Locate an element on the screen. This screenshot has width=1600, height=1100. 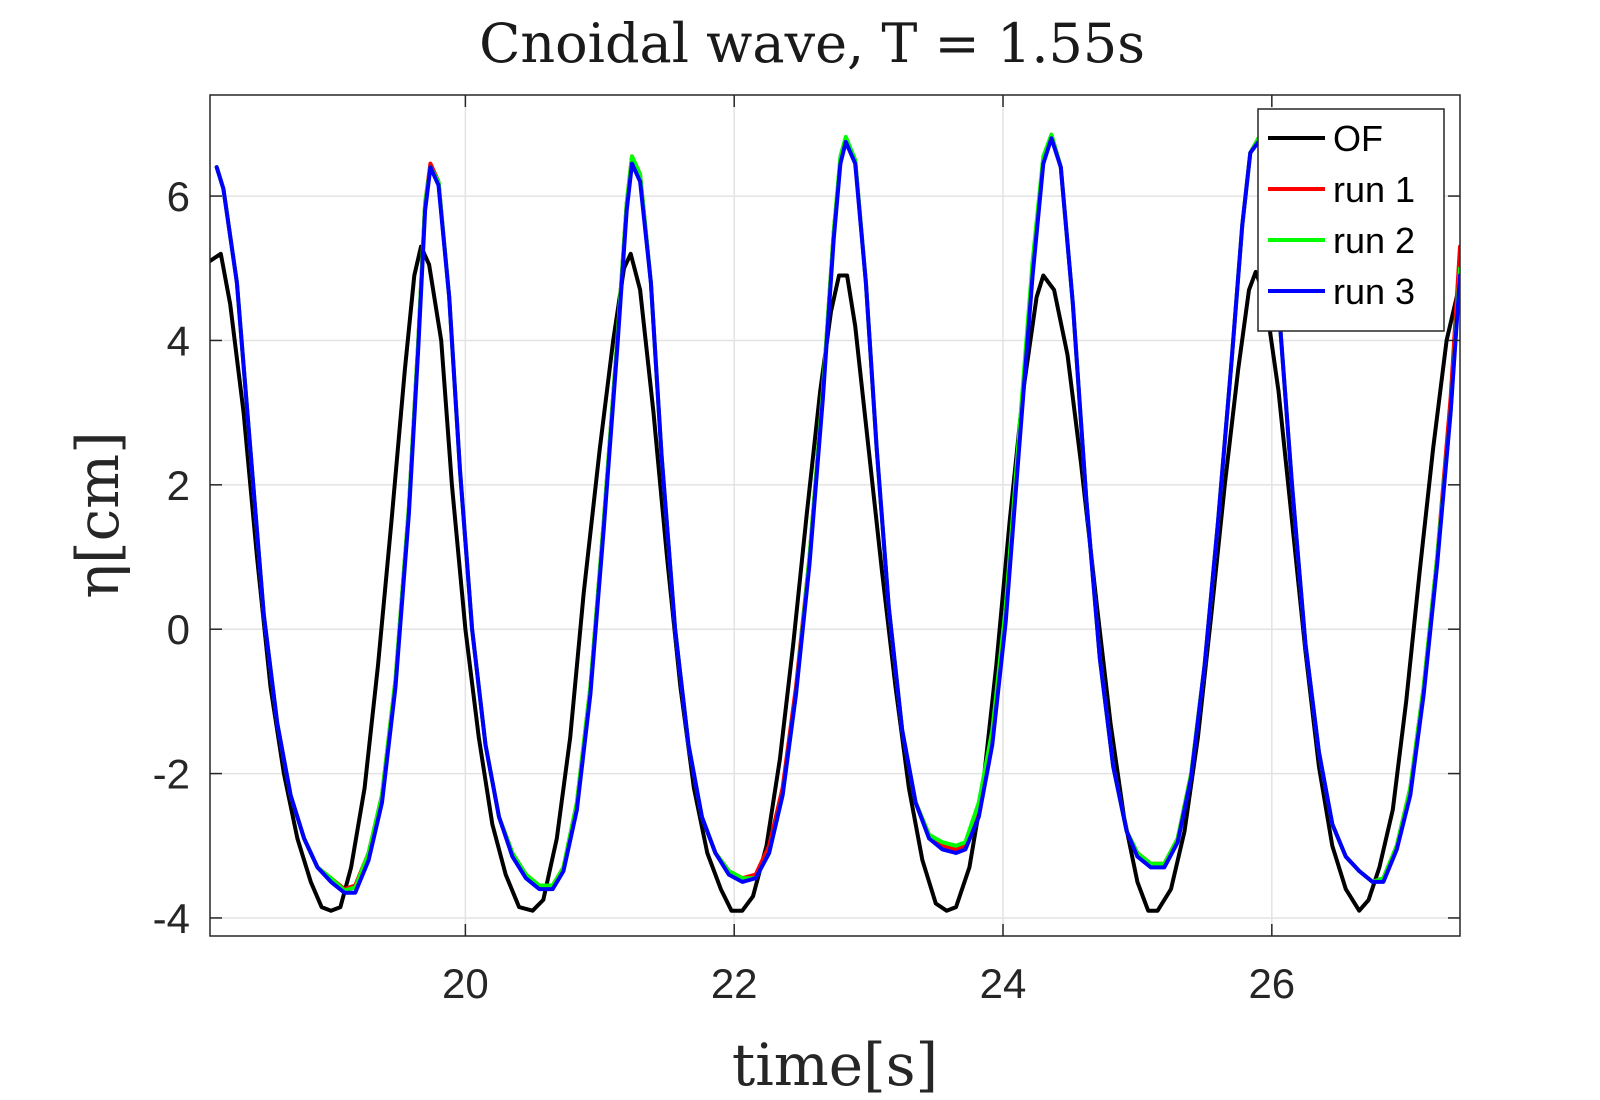
y-axis-label: η[cm] is located at coordinates (98, 515).